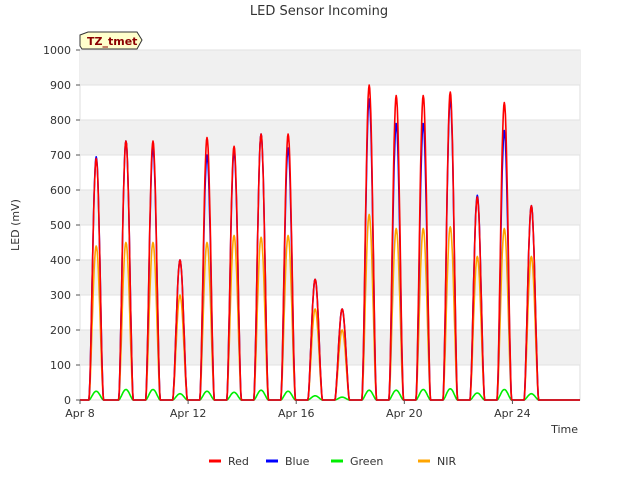  What do you see at coordinates (67, 400) in the screenshot?
I see `y-tick-label: 0` at bounding box center [67, 400].